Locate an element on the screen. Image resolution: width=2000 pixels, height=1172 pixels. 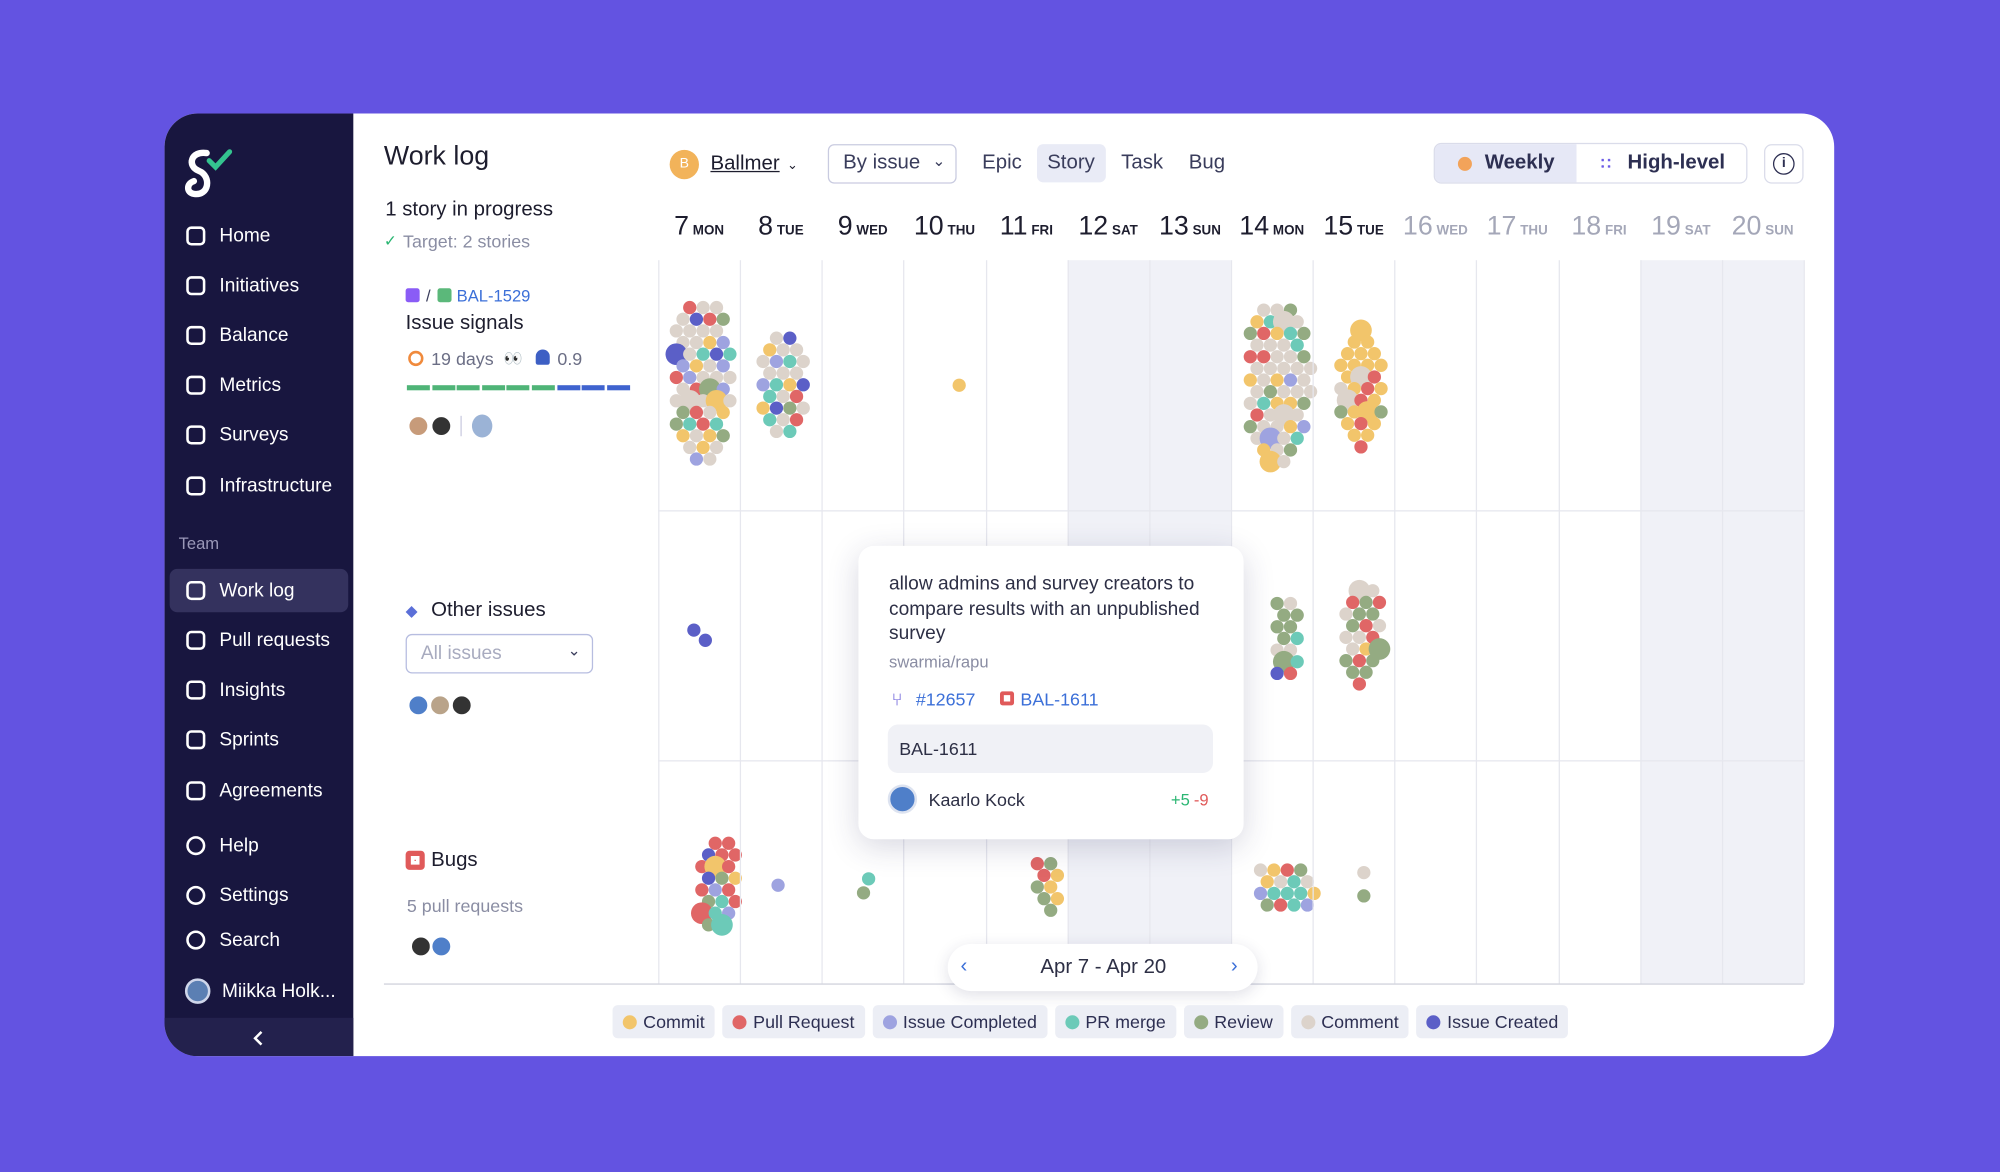
nav-item: Settings is located at coordinates (254, 895).